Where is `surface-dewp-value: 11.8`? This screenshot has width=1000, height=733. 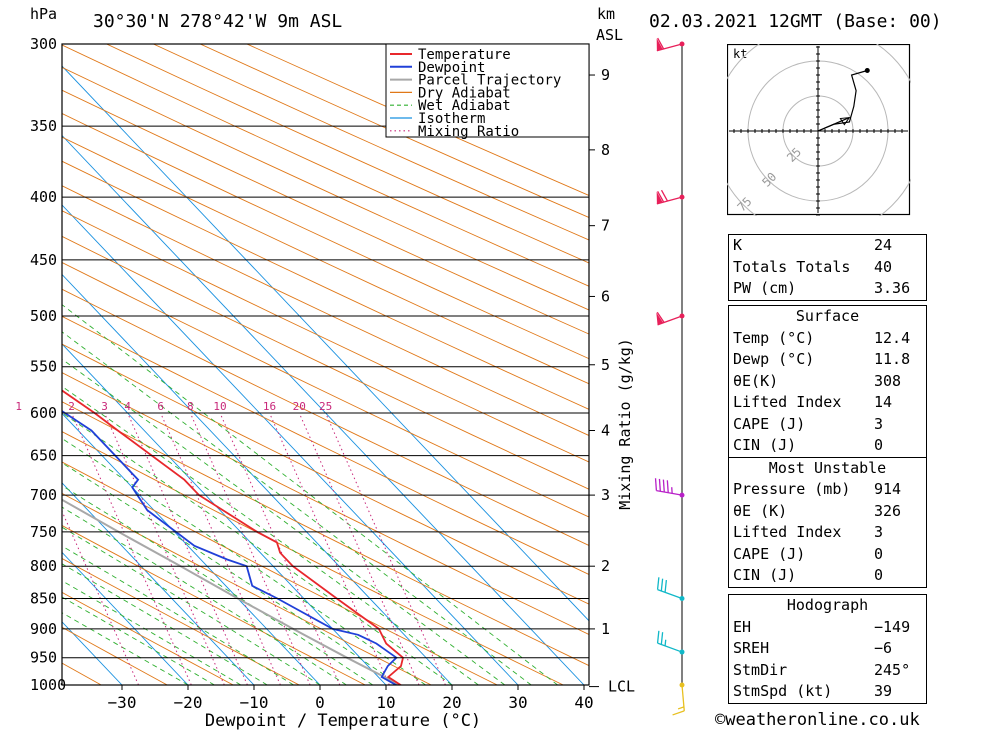 surface-dewp-value: 11.8 is located at coordinates (892, 359).